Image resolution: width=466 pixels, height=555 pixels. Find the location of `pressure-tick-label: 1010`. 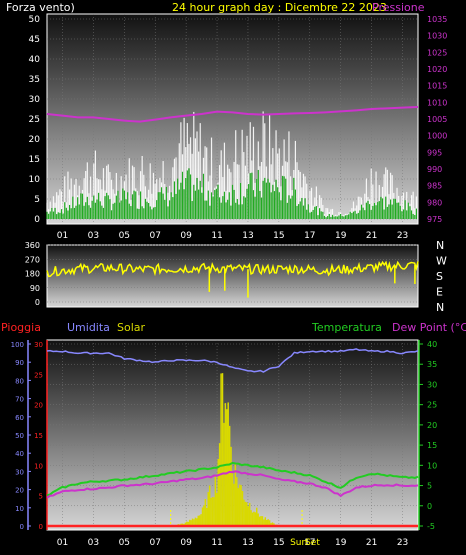

pressure-tick-label: 1010 is located at coordinates (437, 102).